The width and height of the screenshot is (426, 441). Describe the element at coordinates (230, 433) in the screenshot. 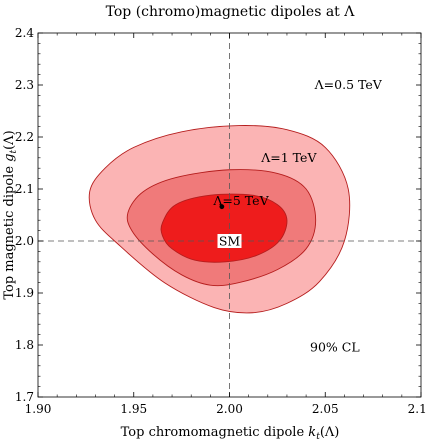

I see `x-axis-label: Top chromomagnetic dipole kt(Λ)` at that location.